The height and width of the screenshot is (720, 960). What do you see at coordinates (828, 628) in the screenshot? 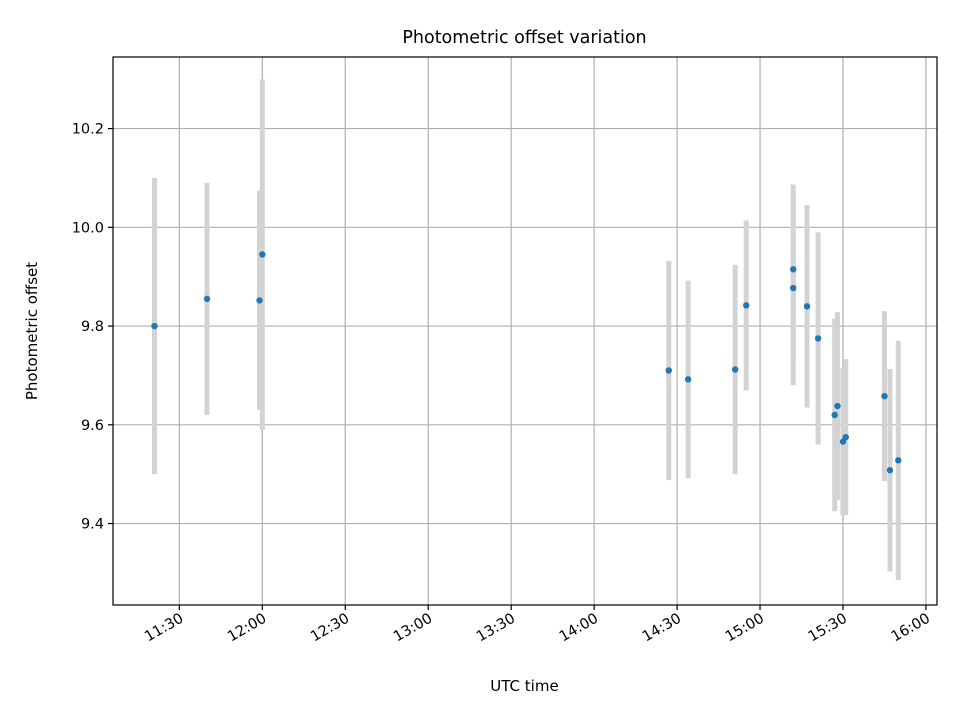
I see `x-tick-label: 15:30` at bounding box center [828, 628].